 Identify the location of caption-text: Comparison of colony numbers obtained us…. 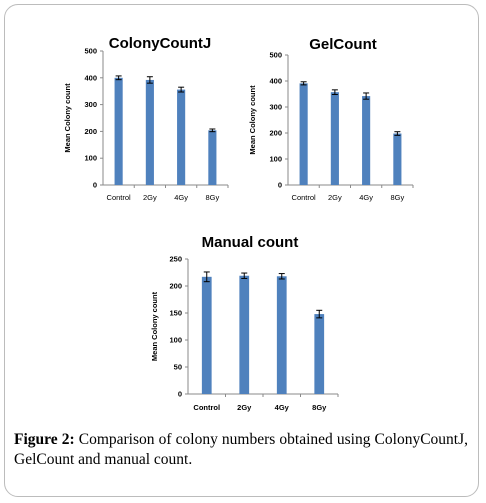
(241, 449).